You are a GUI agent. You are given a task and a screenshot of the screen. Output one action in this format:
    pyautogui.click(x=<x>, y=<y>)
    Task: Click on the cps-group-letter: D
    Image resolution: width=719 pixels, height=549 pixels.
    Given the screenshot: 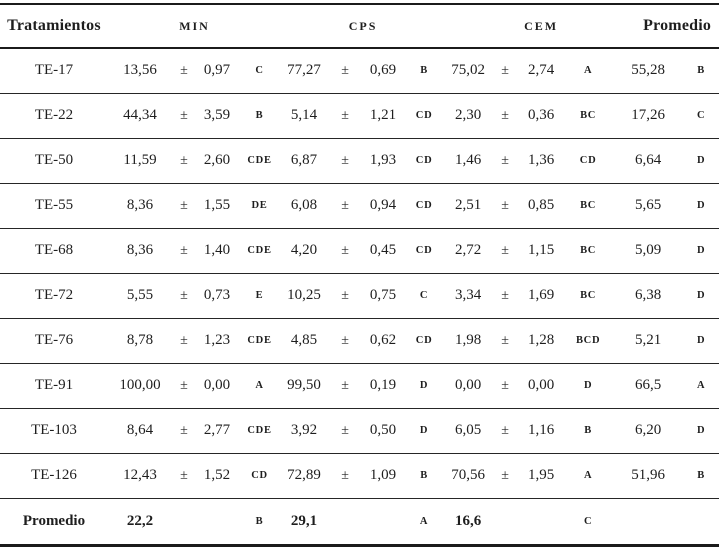 What is the action you would take?
    pyautogui.click(x=424, y=386)
    